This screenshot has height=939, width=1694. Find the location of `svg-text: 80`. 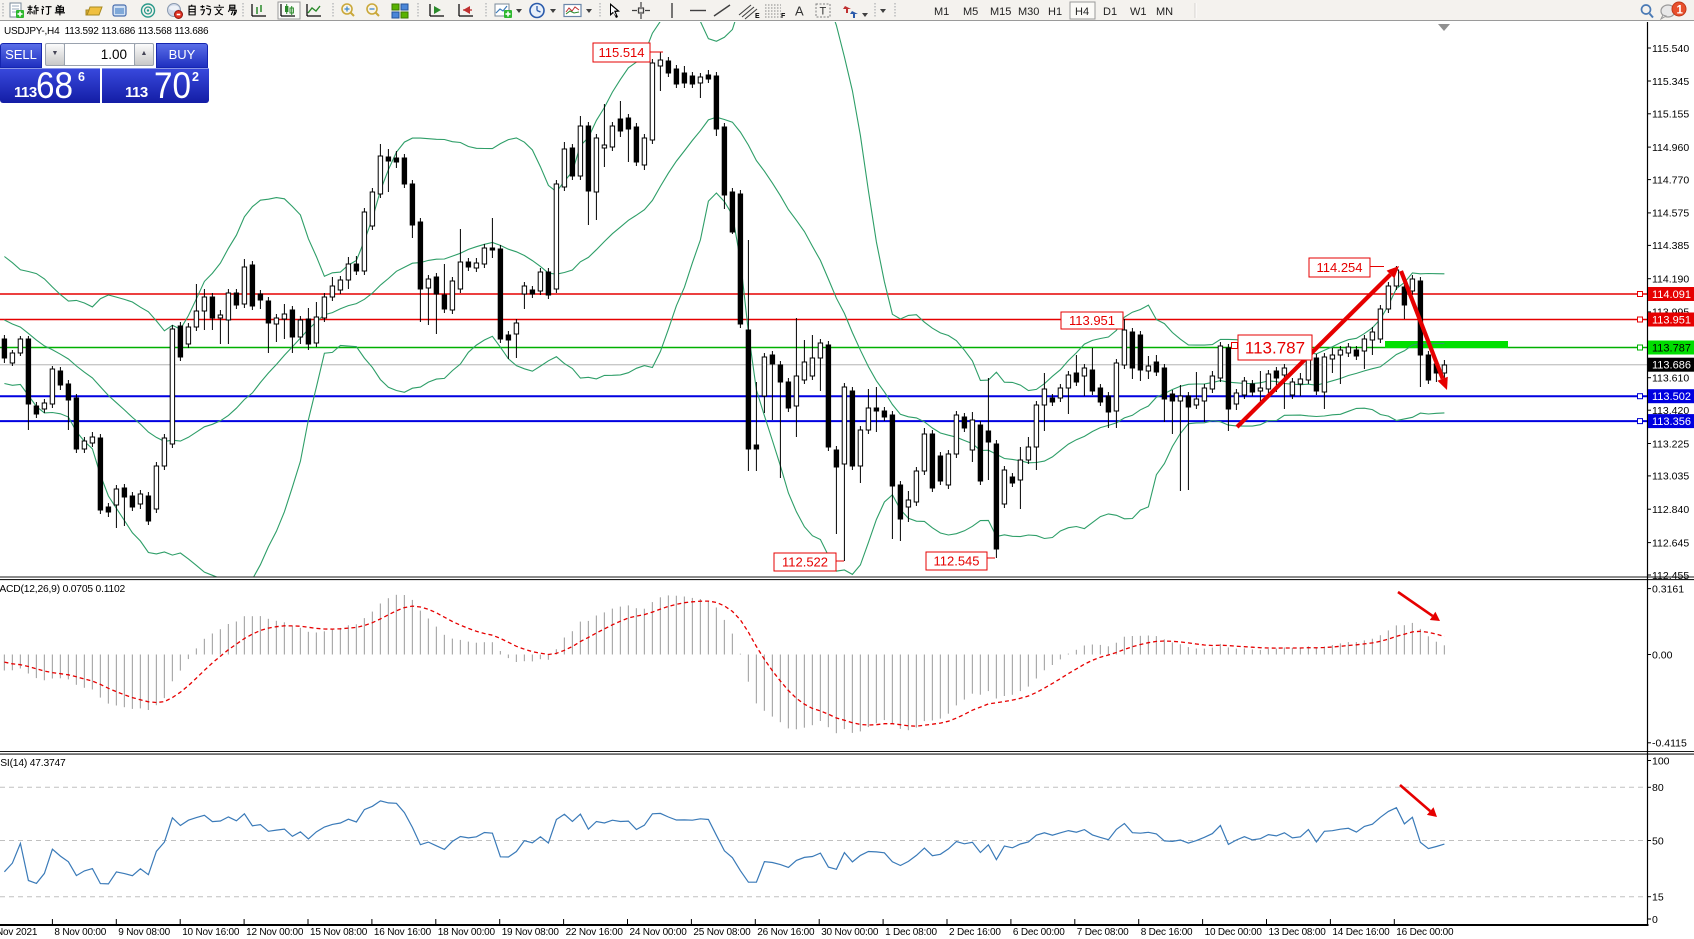

svg-text: 80 is located at coordinates (1658, 788).